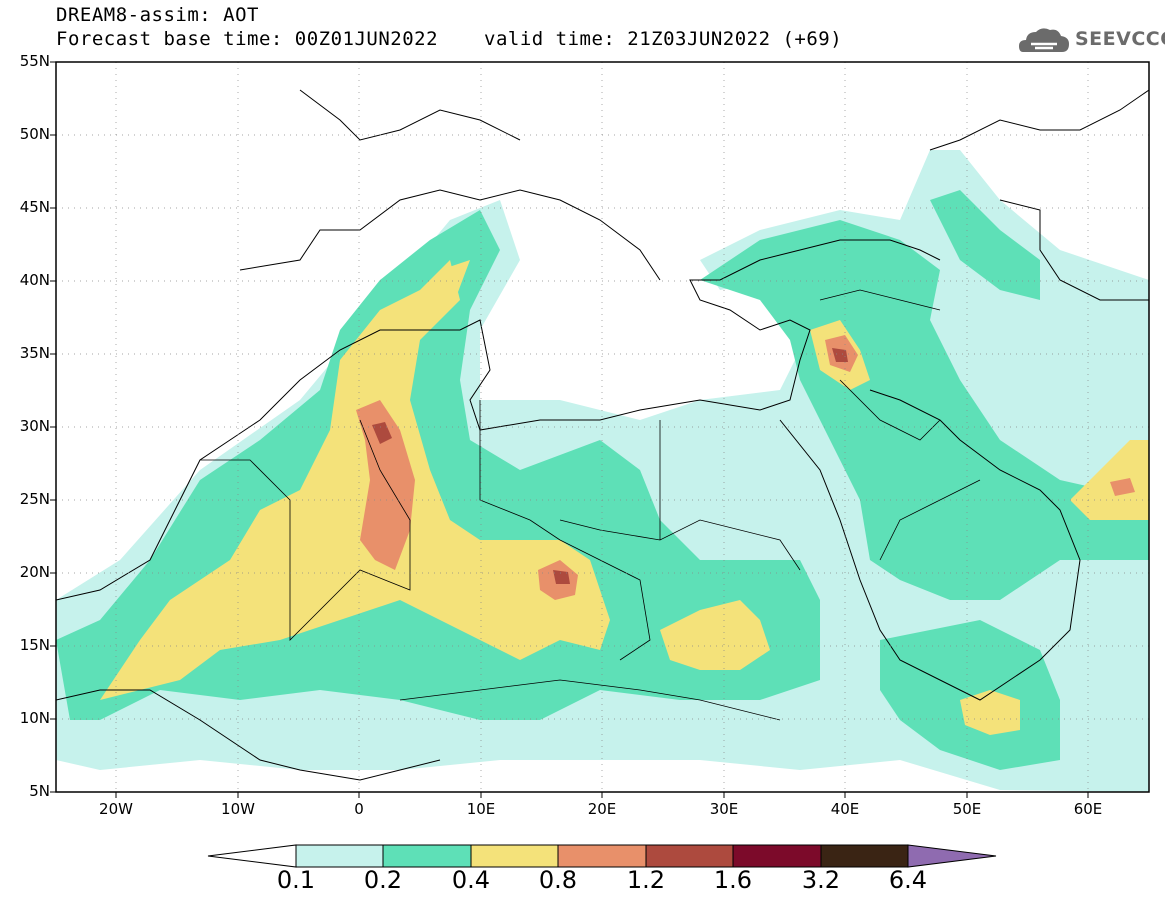  I want to click on lat-label-20n: 20N, so click(34, 572).